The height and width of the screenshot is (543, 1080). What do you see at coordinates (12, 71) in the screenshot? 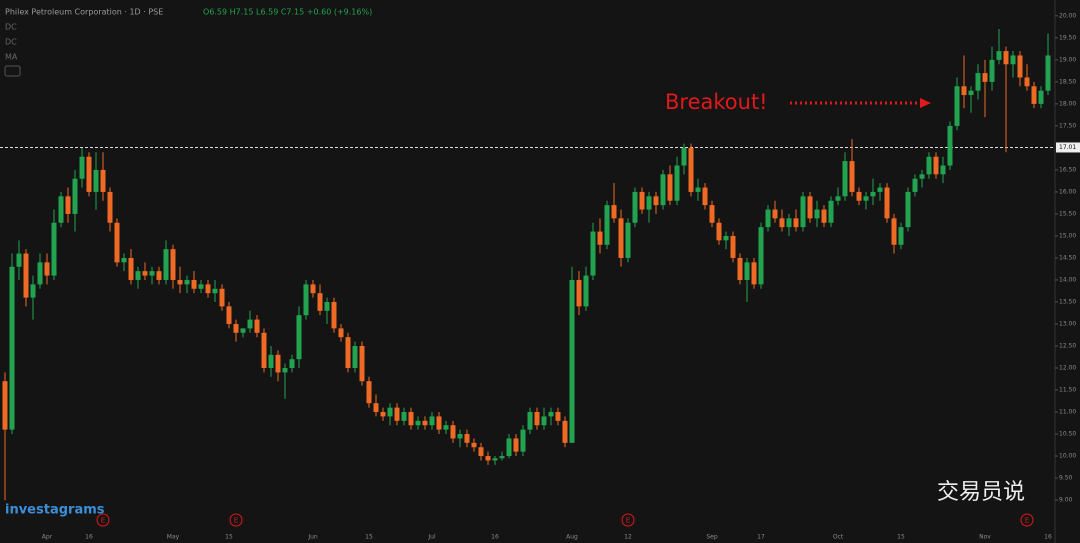
I see `collapse-button` at bounding box center [12, 71].